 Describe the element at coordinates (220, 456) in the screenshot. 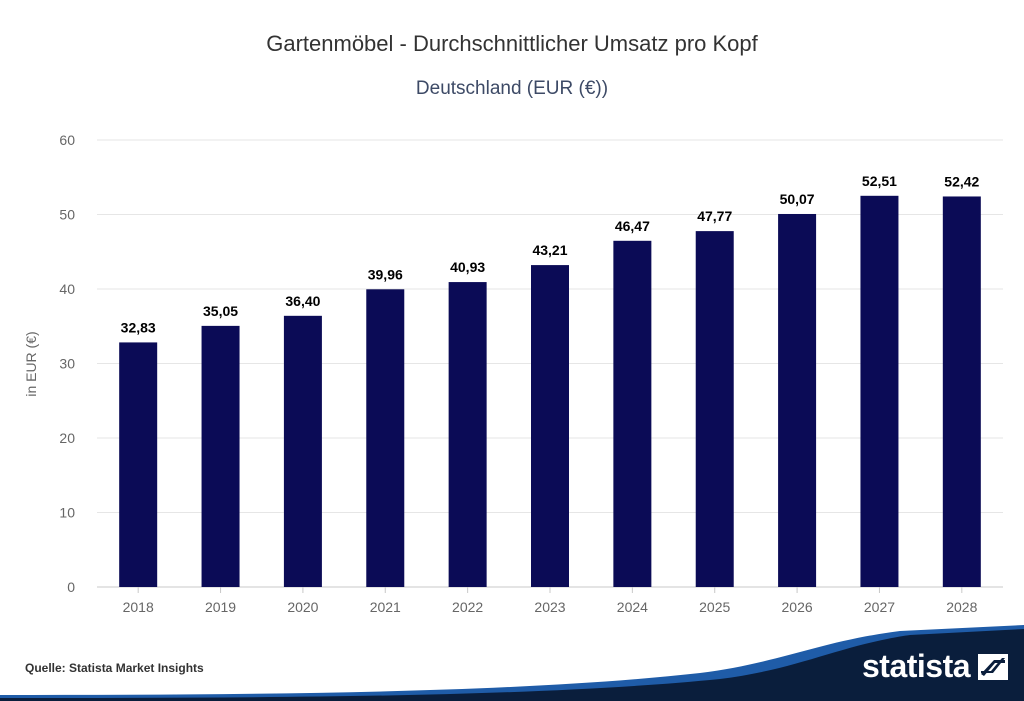

I see `bar-2019` at that location.